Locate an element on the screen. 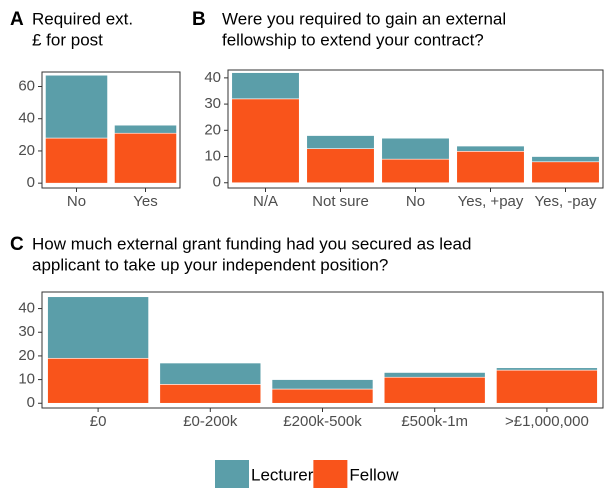 Image resolution: width=613 pixels, height=488 pixels. x-tick-label: £0 is located at coordinates (98, 421).